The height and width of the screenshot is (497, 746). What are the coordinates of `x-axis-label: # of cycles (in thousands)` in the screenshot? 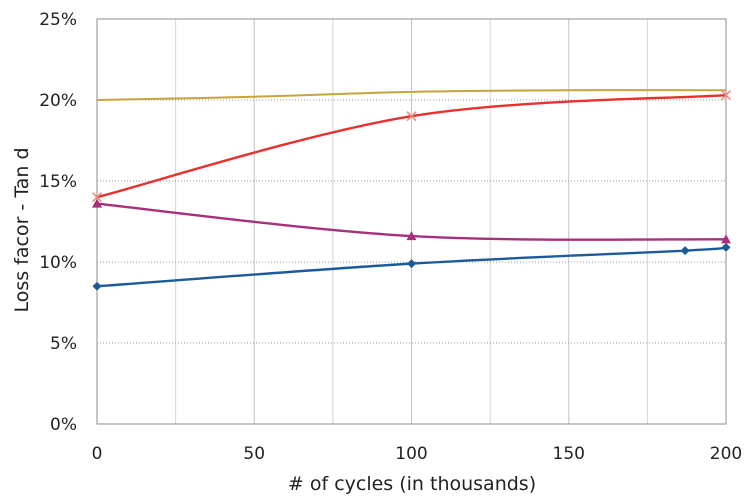 It's located at (412, 484).